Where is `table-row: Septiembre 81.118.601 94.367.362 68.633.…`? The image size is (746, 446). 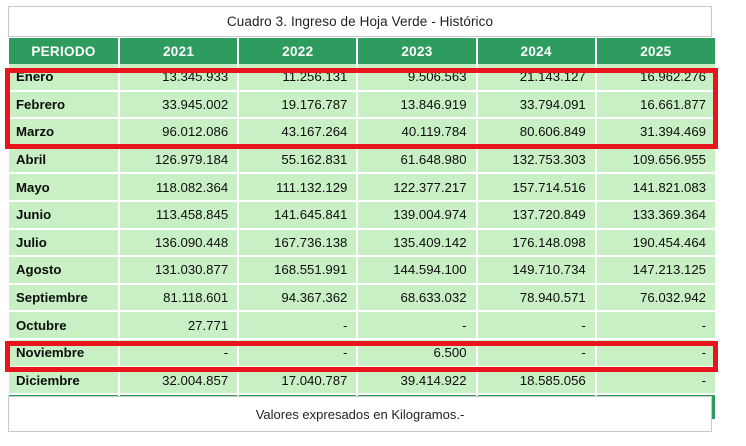
table-row: Septiembre 81.118.601 94.367.362 68.633.… is located at coordinates (362, 298).